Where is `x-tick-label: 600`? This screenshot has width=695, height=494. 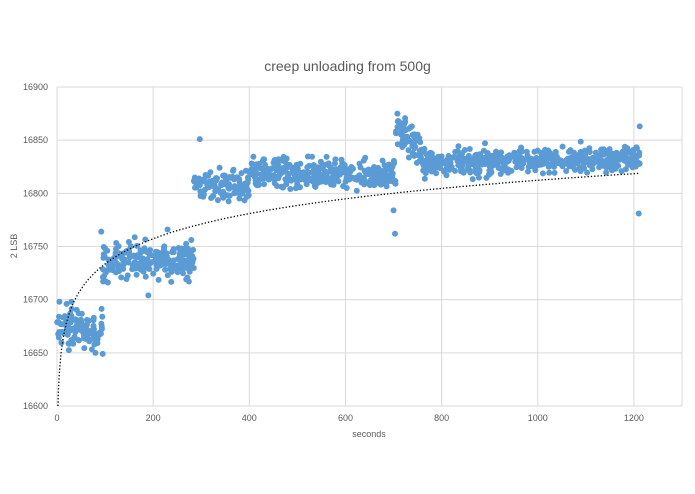 x-tick-label: 600 is located at coordinates (345, 418).